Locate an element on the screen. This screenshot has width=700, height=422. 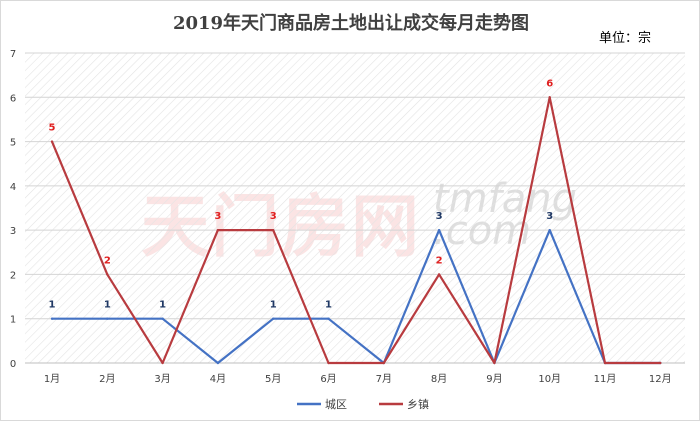
x-tick-label: 10月 is located at coordinates (549, 379).